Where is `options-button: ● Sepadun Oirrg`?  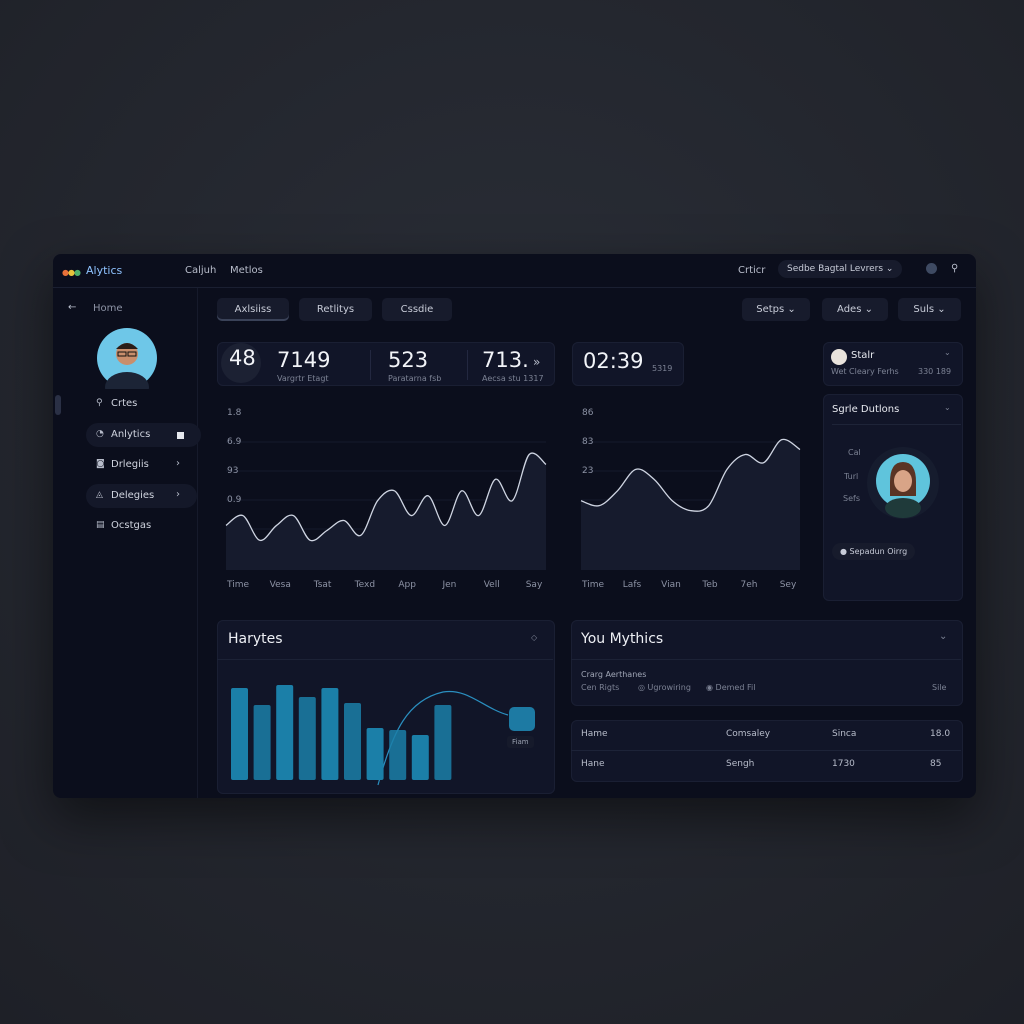 options-button: ● Sepadun Oirrg is located at coordinates (874, 551).